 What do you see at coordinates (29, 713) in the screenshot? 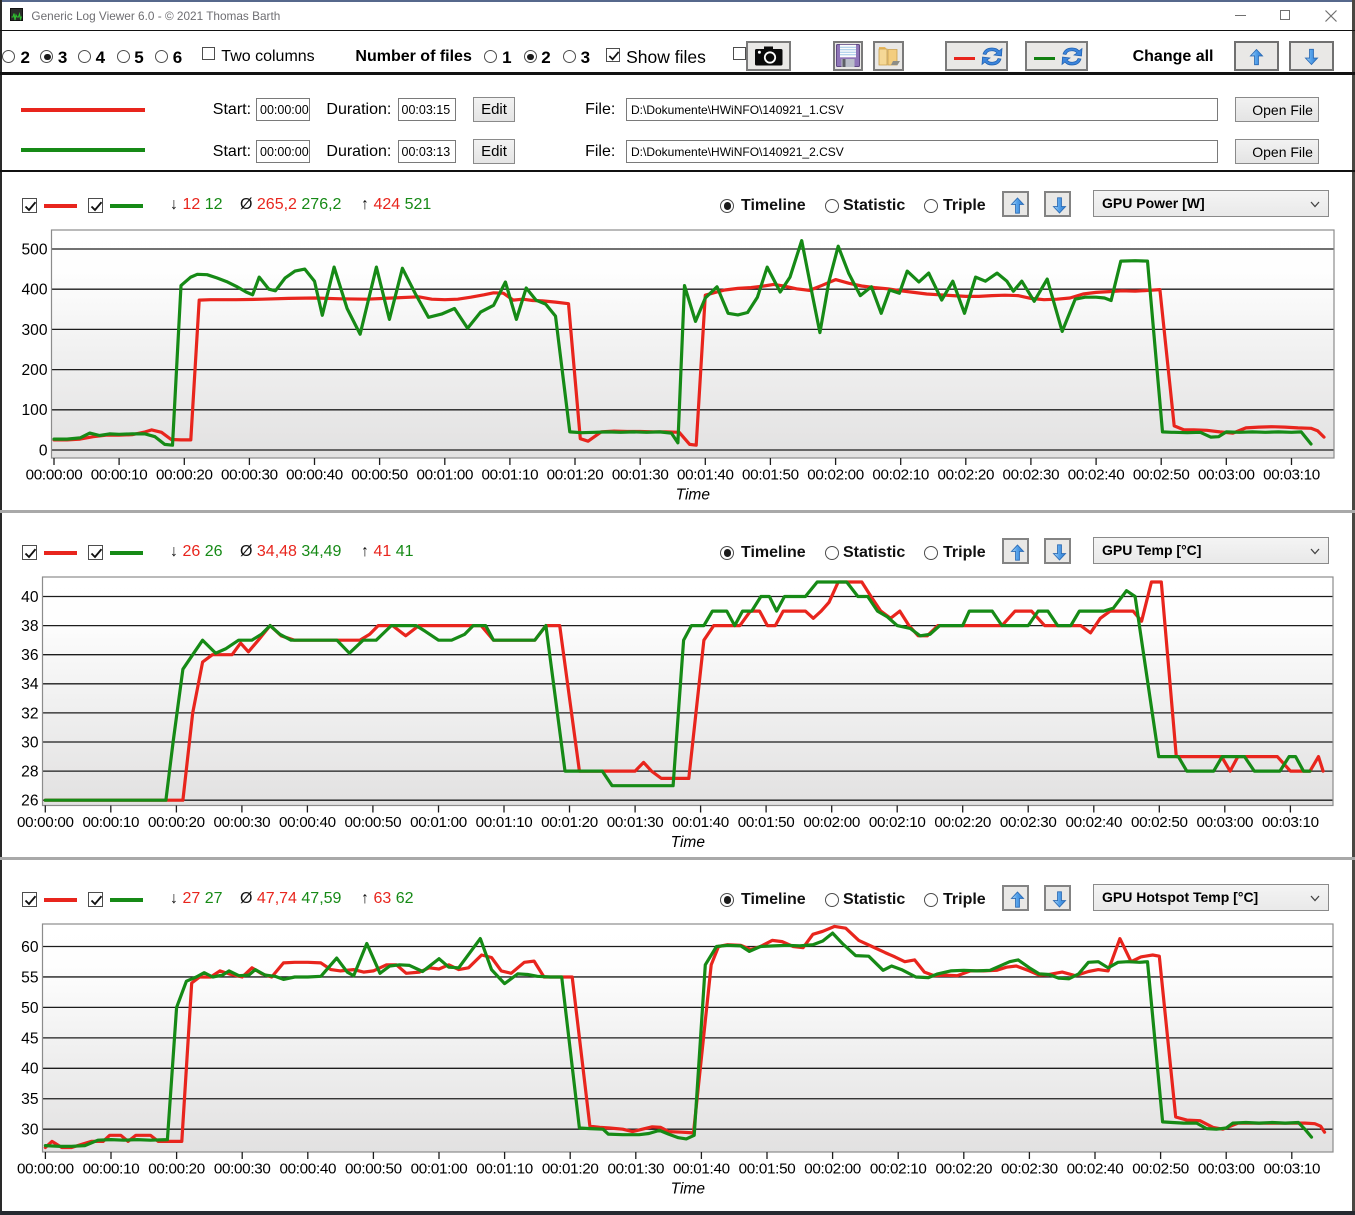
I see `svg-text: 32` at bounding box center [29, 713].